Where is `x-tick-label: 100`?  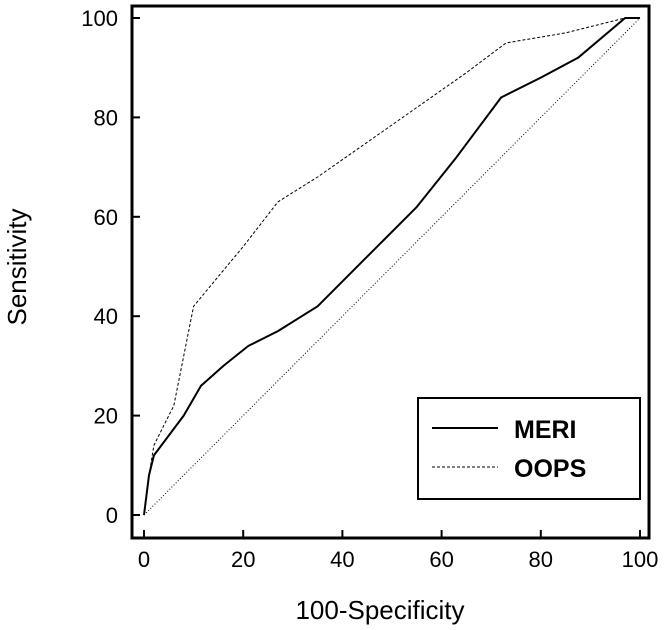
x-tick-label: 100 is located at coordinates (640, 559).